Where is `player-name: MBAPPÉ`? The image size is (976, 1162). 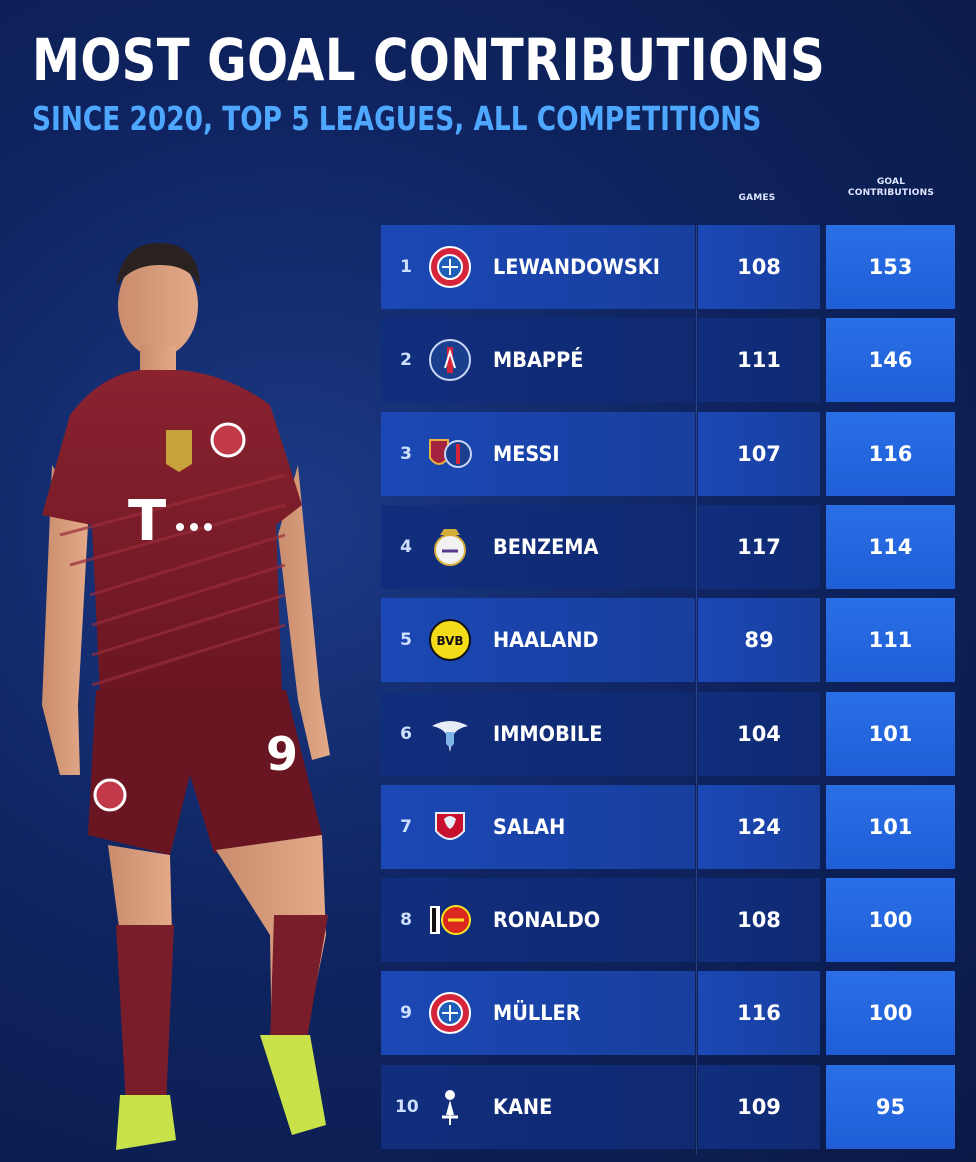 player-name: MBAPPÉ is located at coordinates (538, 360).